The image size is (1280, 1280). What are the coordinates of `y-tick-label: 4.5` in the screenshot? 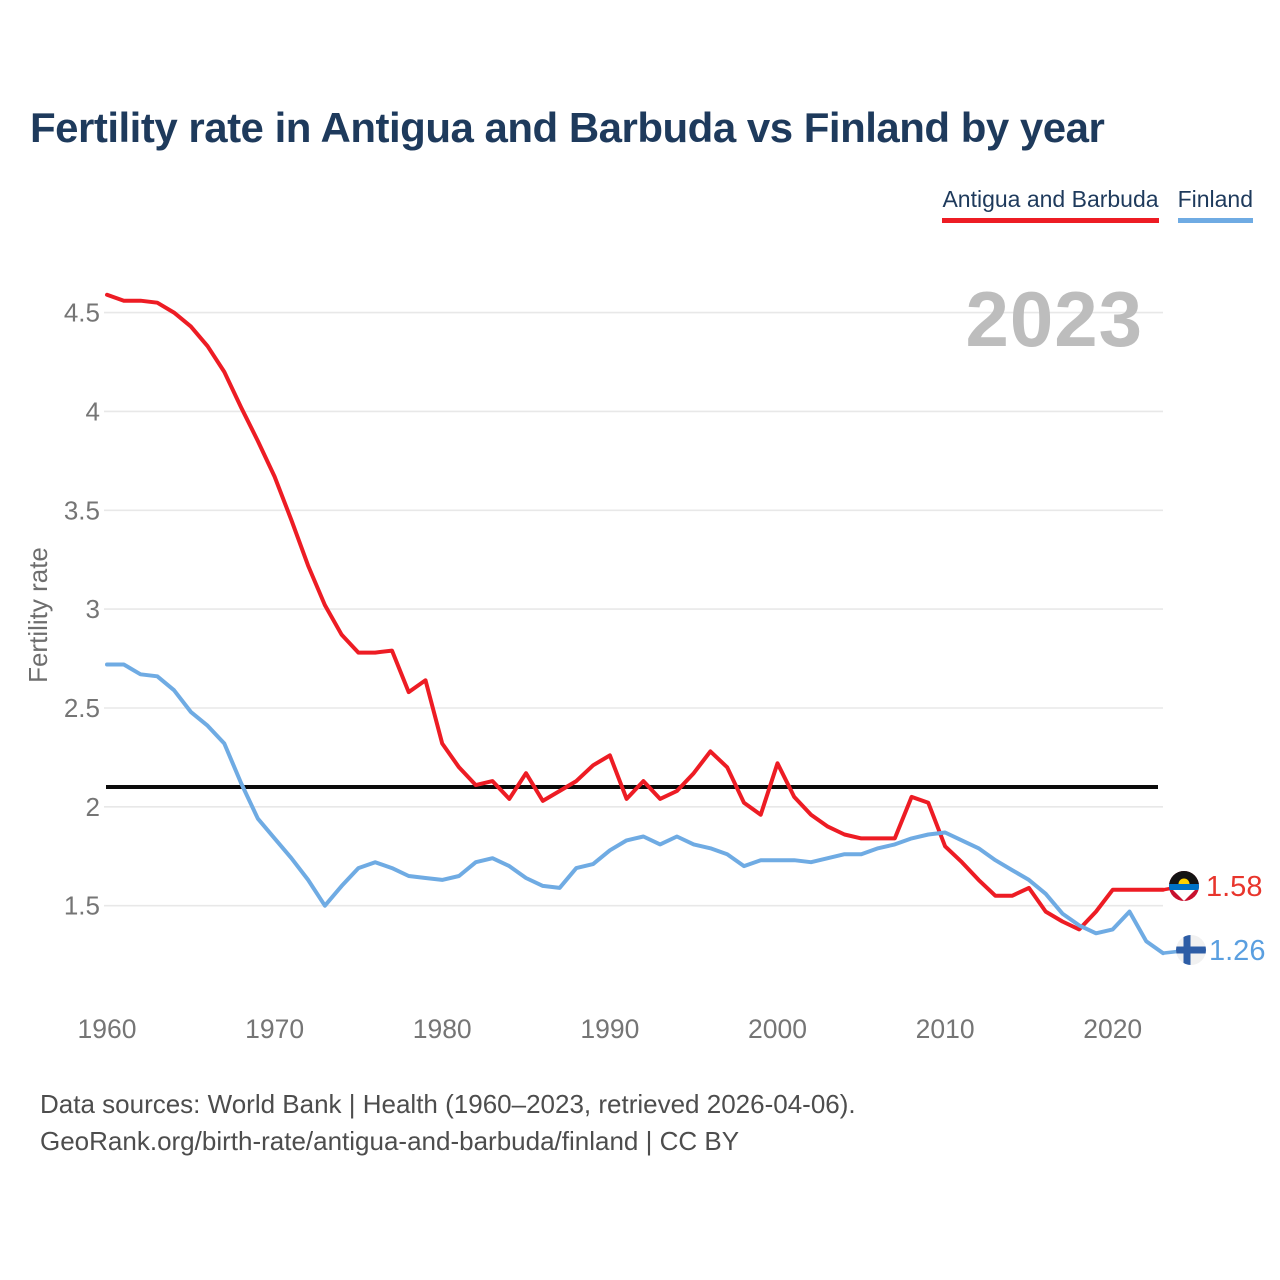 It's located at (82, 313).